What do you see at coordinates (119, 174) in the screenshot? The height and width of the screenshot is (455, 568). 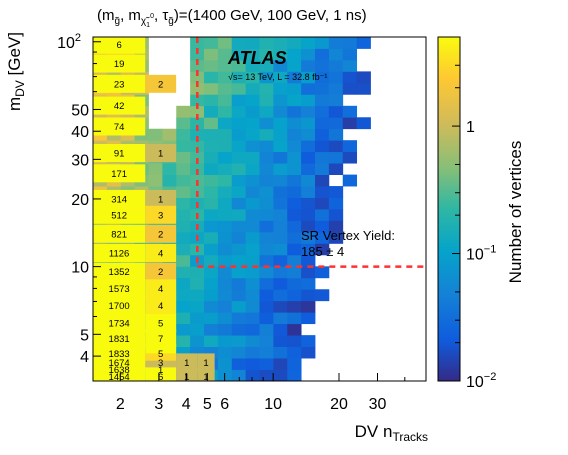 I see `cell-count: 171` at bounding box center [119, 174].